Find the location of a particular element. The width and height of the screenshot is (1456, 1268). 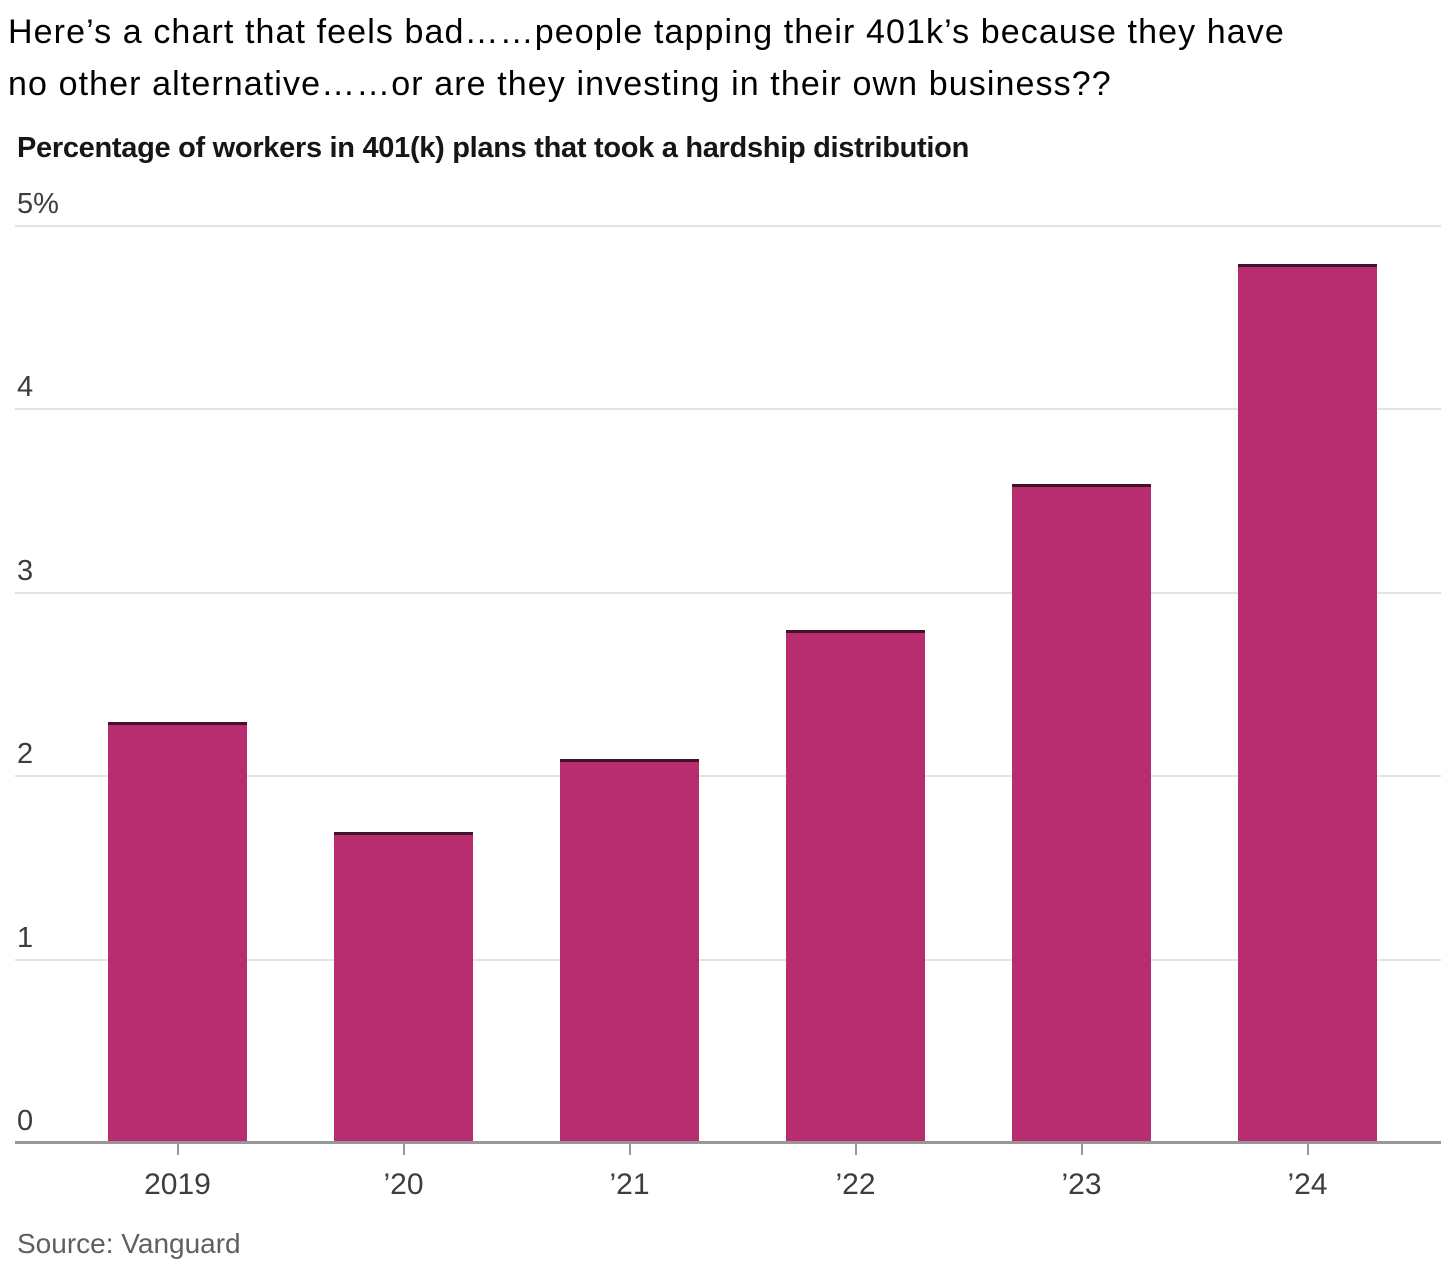

y-tick-label-4: 4 is located at coordinates (25, 387).